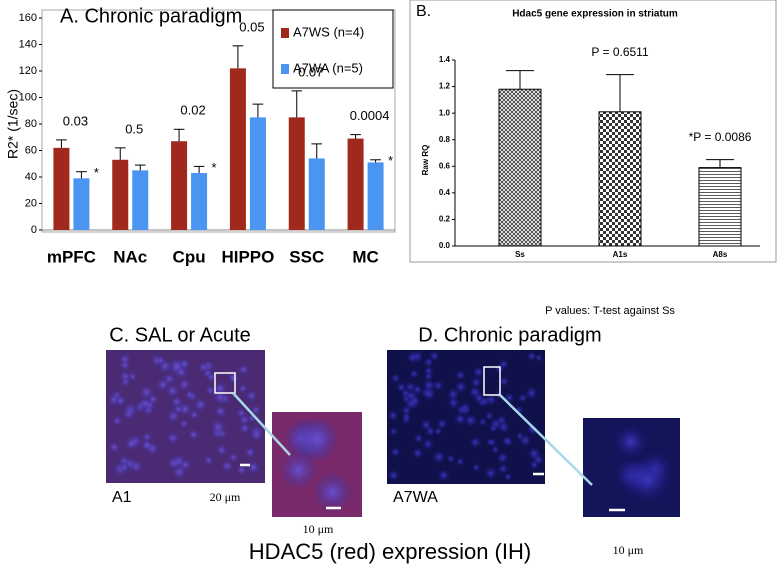 This screenshot has height=572, width=778. What do you see at coordinates (134, 128) in the screenshot?
I see `p-value: 0.5` at bounding box center [134, 128].